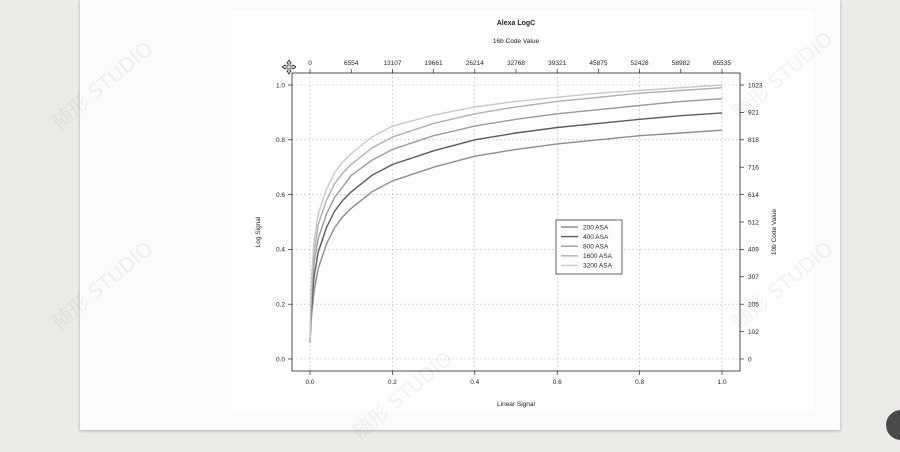 The width and height of the screenshot is (900, 452). I want to click on top-tick-label: 58982, so click(681, 63).